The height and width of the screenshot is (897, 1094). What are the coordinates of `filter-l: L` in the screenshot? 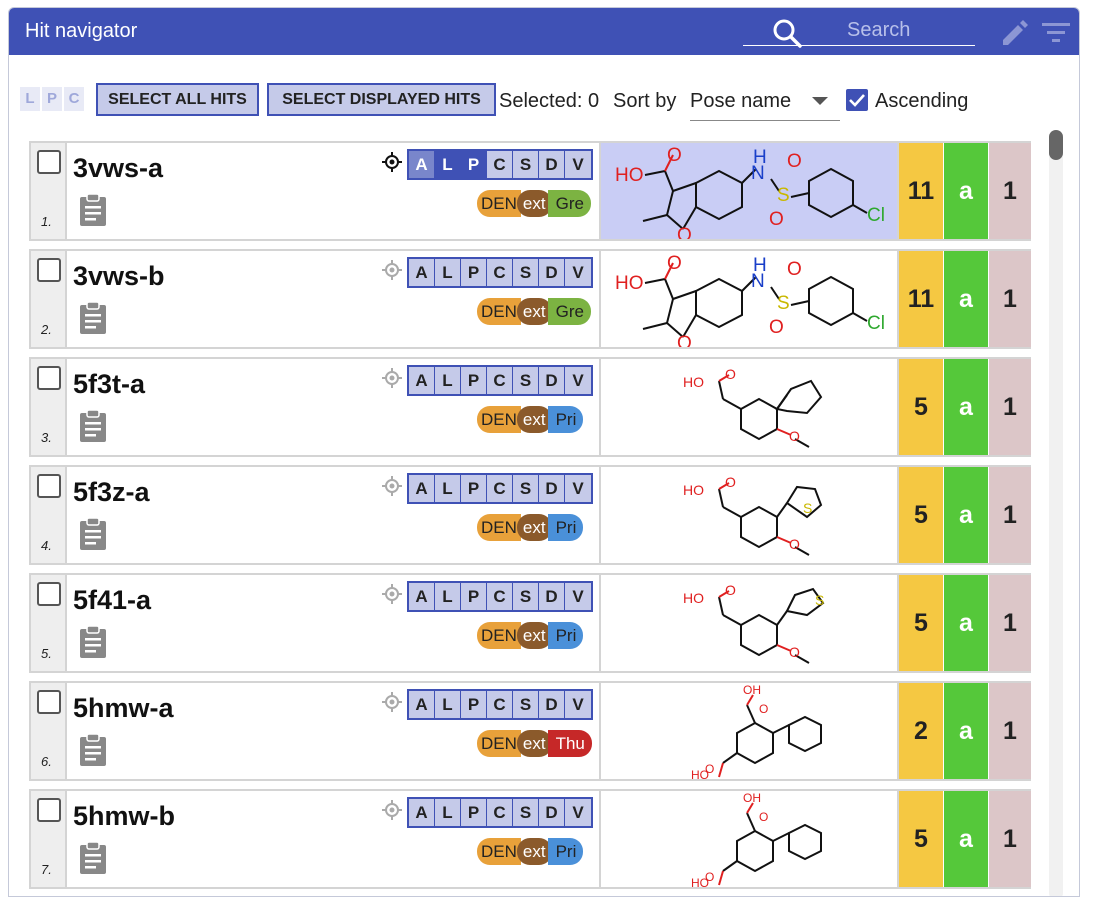 It's located at (30, 99).